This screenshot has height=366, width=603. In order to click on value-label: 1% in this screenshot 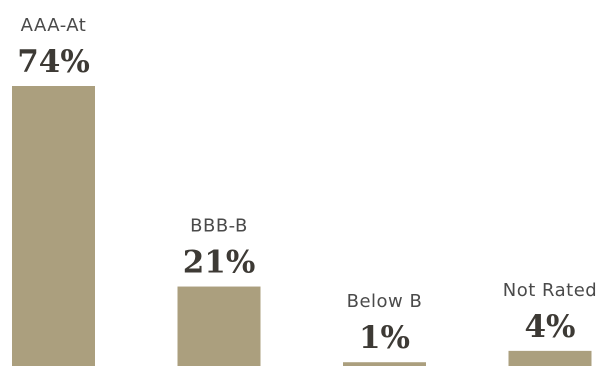, I will do `click(384, 338)`.